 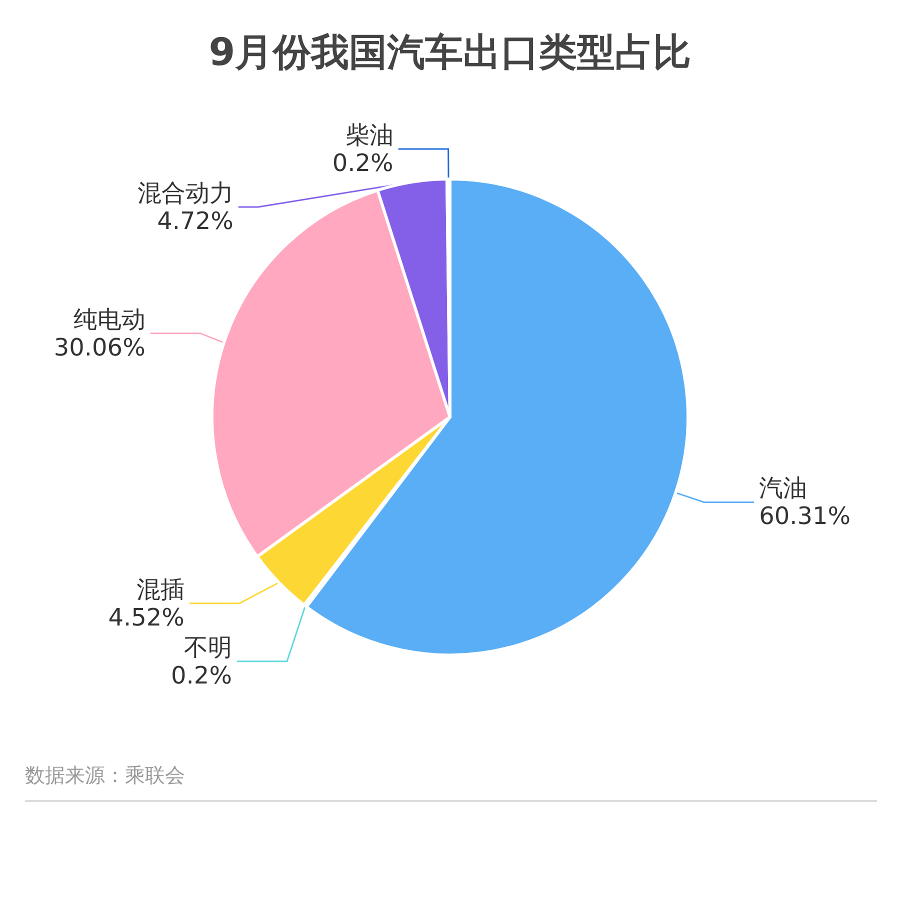 I want to click on slice-label: 不明, so click(x=208, y=647).